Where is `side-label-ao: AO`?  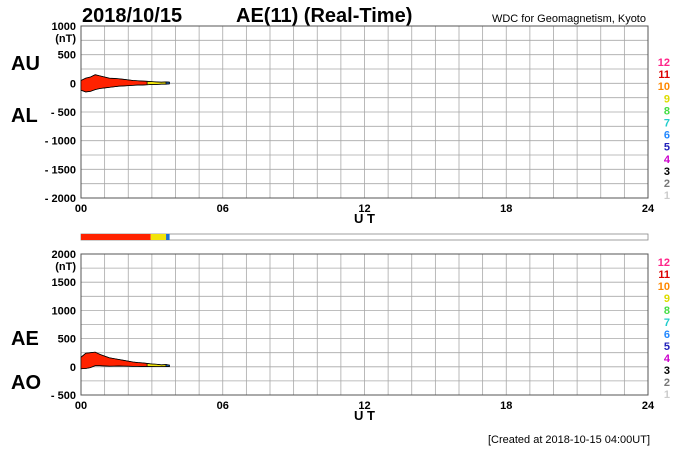
side-label-ao: AO is located at coordinates (26, 383).